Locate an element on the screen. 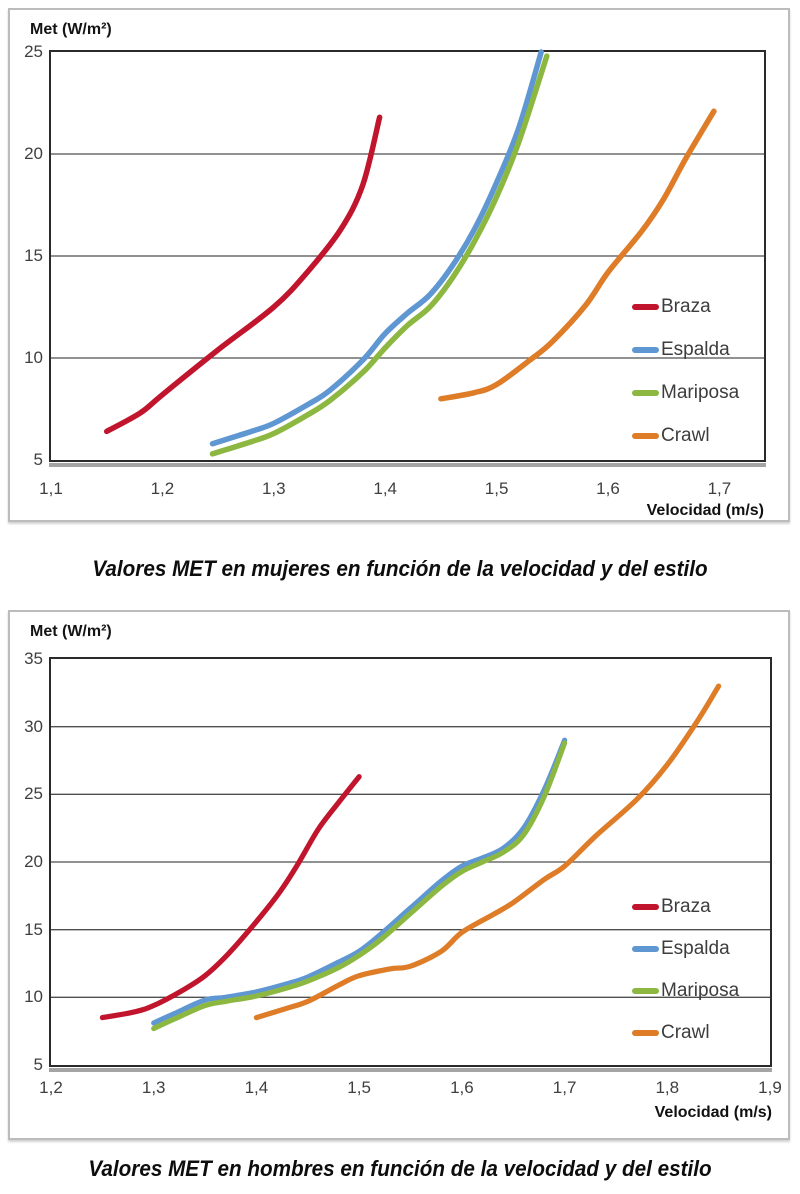  x-tick-label: 1,1 is located at coordinates (51, 488).